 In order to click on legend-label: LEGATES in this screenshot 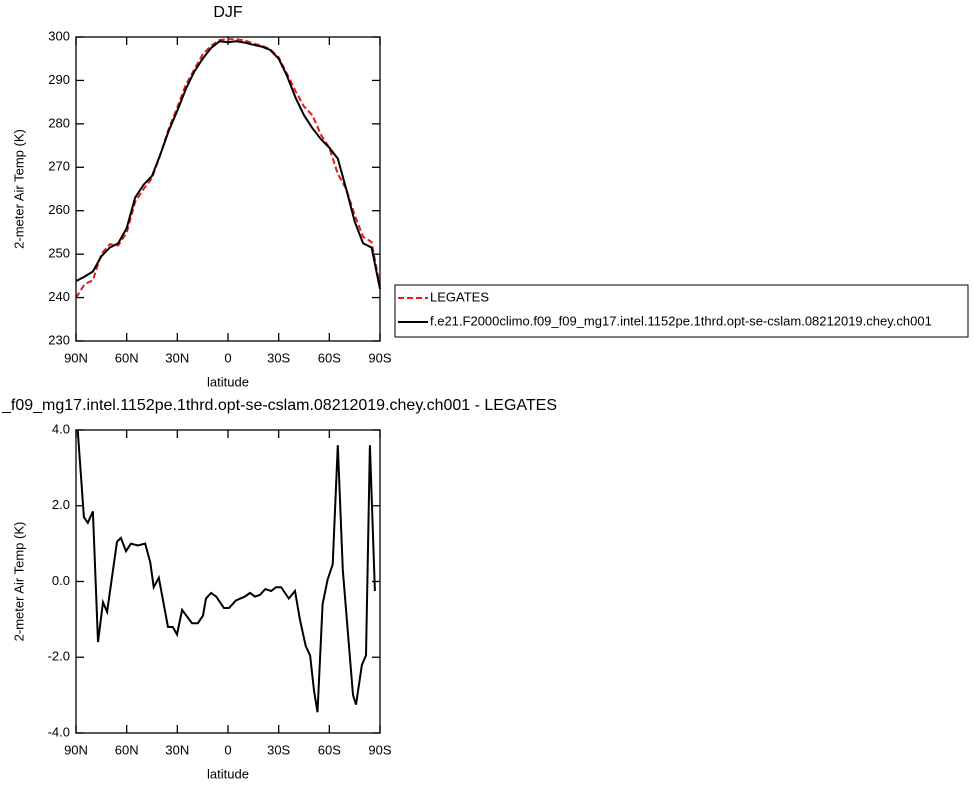, I will do `click(459, 296)`.